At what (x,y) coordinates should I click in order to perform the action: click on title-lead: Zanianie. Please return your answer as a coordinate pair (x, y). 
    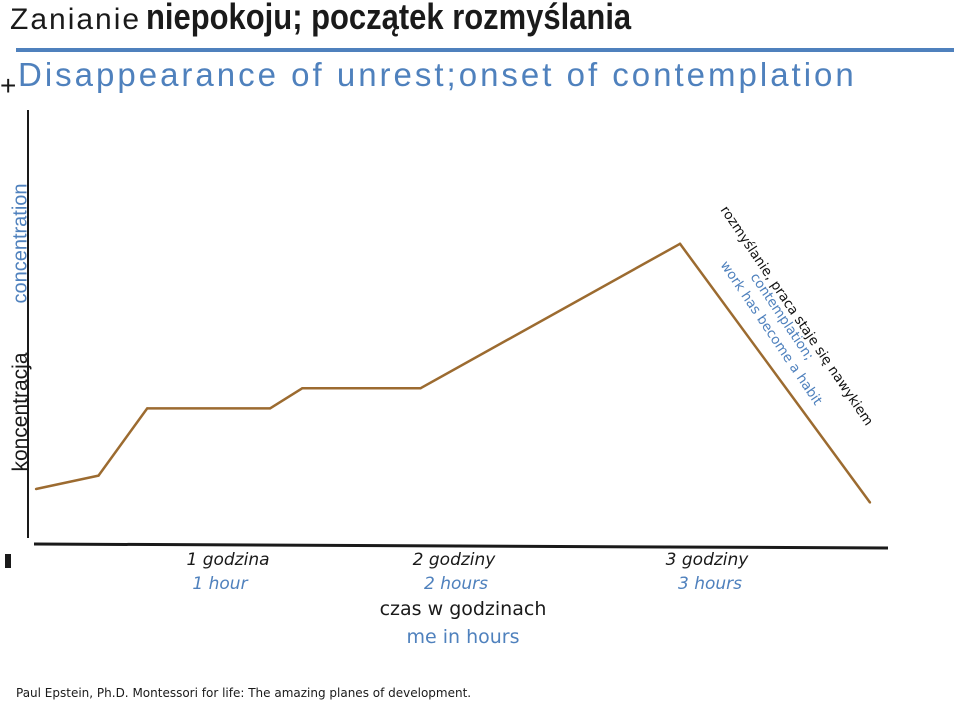
    Looking at the image, I should click on (76, 19).